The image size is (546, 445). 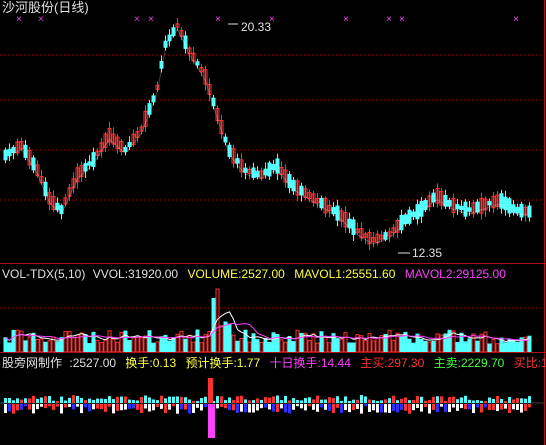 What do you see at coordinates (211, 421) in the screenshot?
I see `indicator-spike` at bounding box center [211, 421].